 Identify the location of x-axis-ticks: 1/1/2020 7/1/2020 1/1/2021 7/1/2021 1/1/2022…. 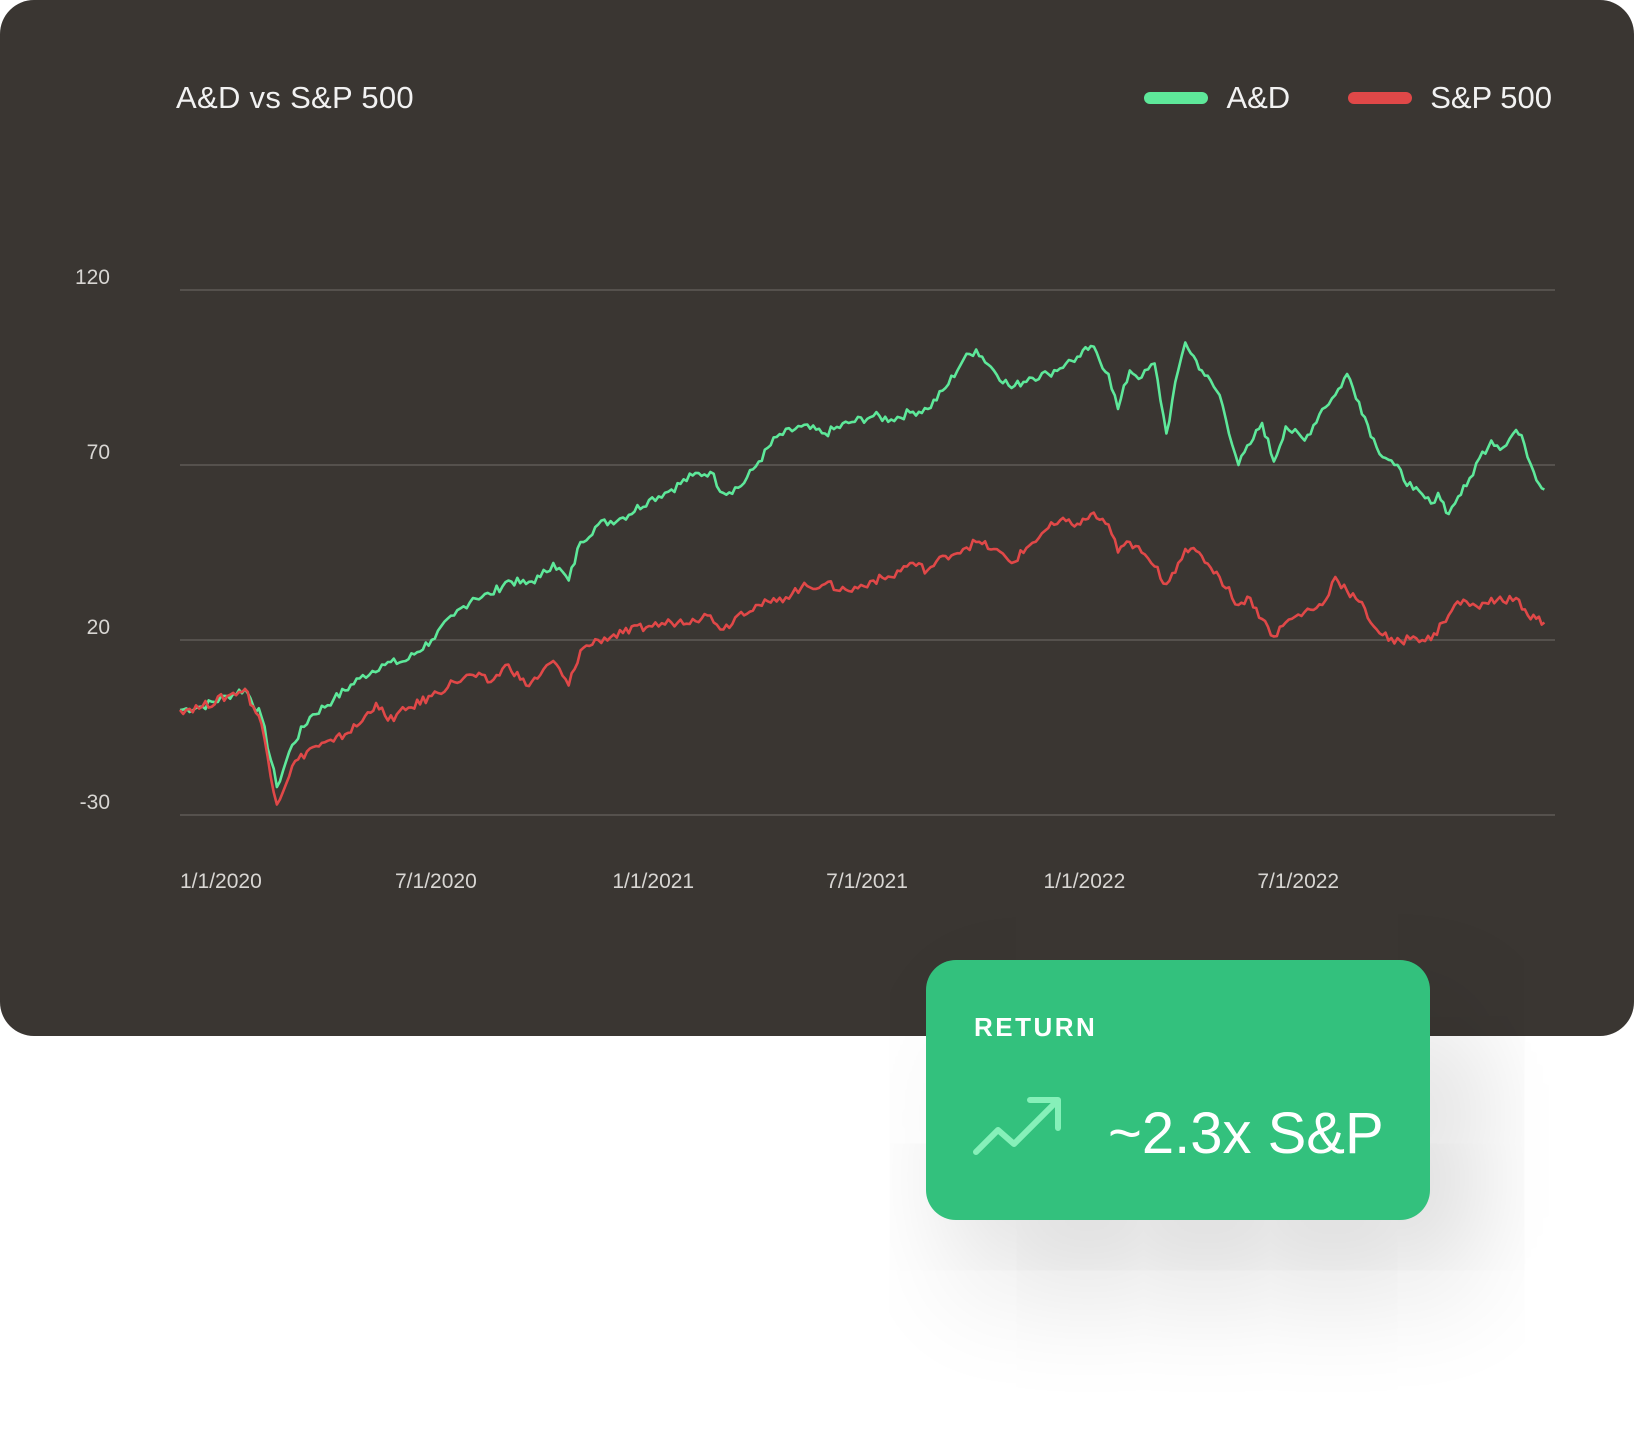
(759, 881).